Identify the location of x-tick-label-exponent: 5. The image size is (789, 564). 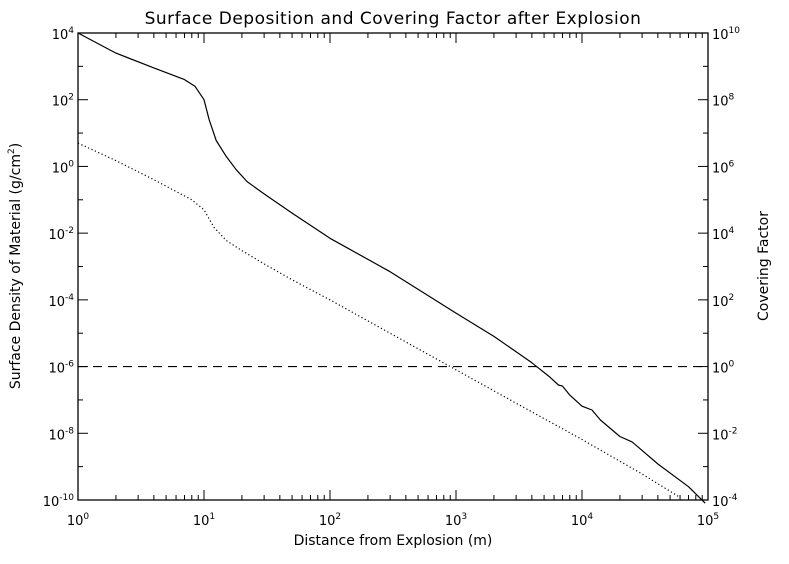
(716, 517).